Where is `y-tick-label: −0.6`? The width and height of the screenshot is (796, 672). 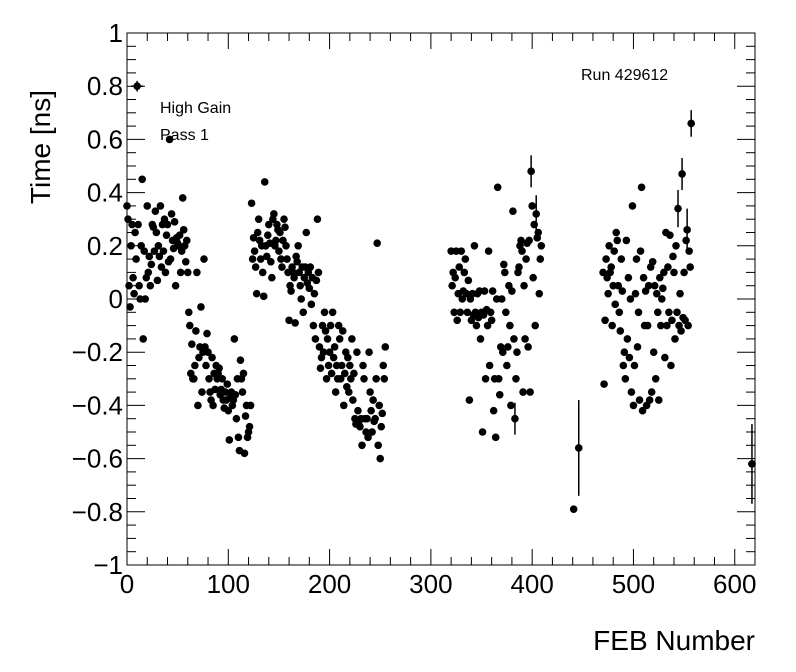 y-tick-label: −0.6 is located at coordinates (97, 459).